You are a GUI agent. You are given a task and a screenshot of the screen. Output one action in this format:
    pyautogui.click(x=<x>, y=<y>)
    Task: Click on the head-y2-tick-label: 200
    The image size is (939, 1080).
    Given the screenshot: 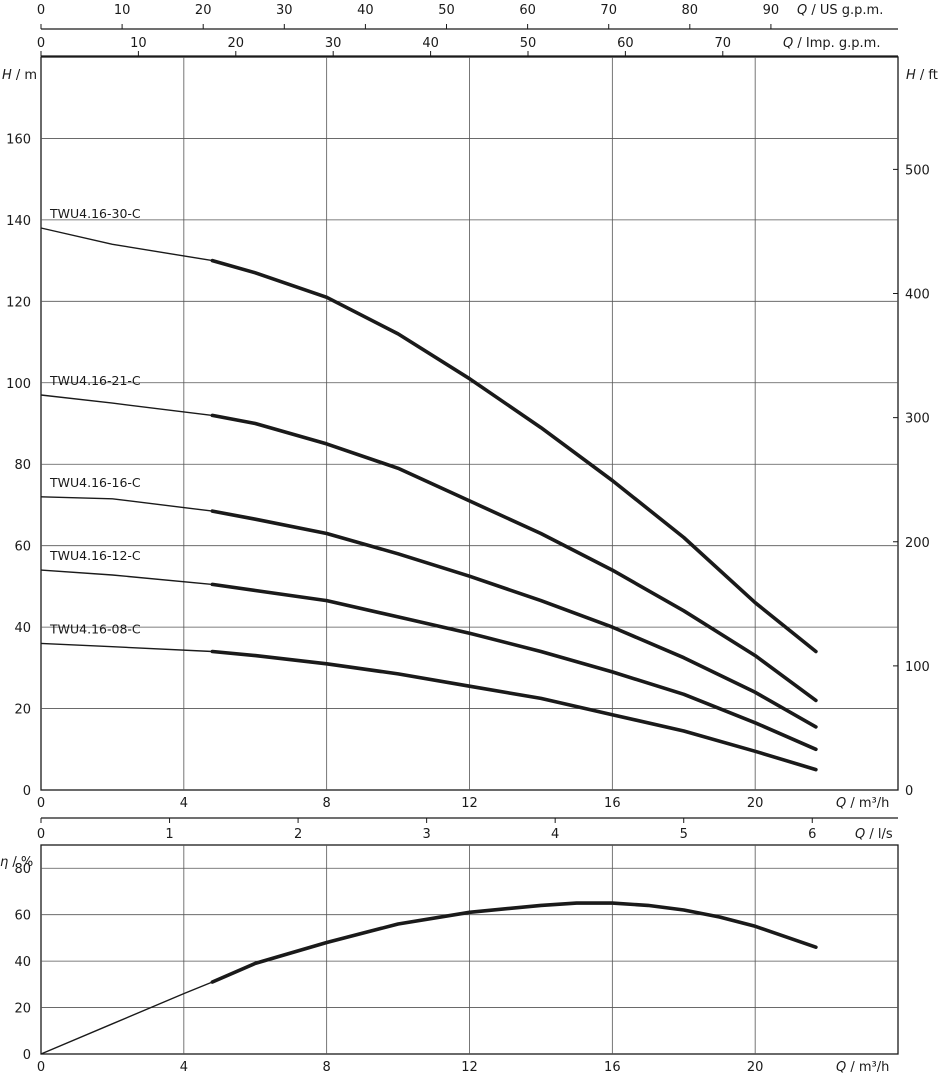 What is the action you would take?
    pyautogui.click(x=917, y=543)
    